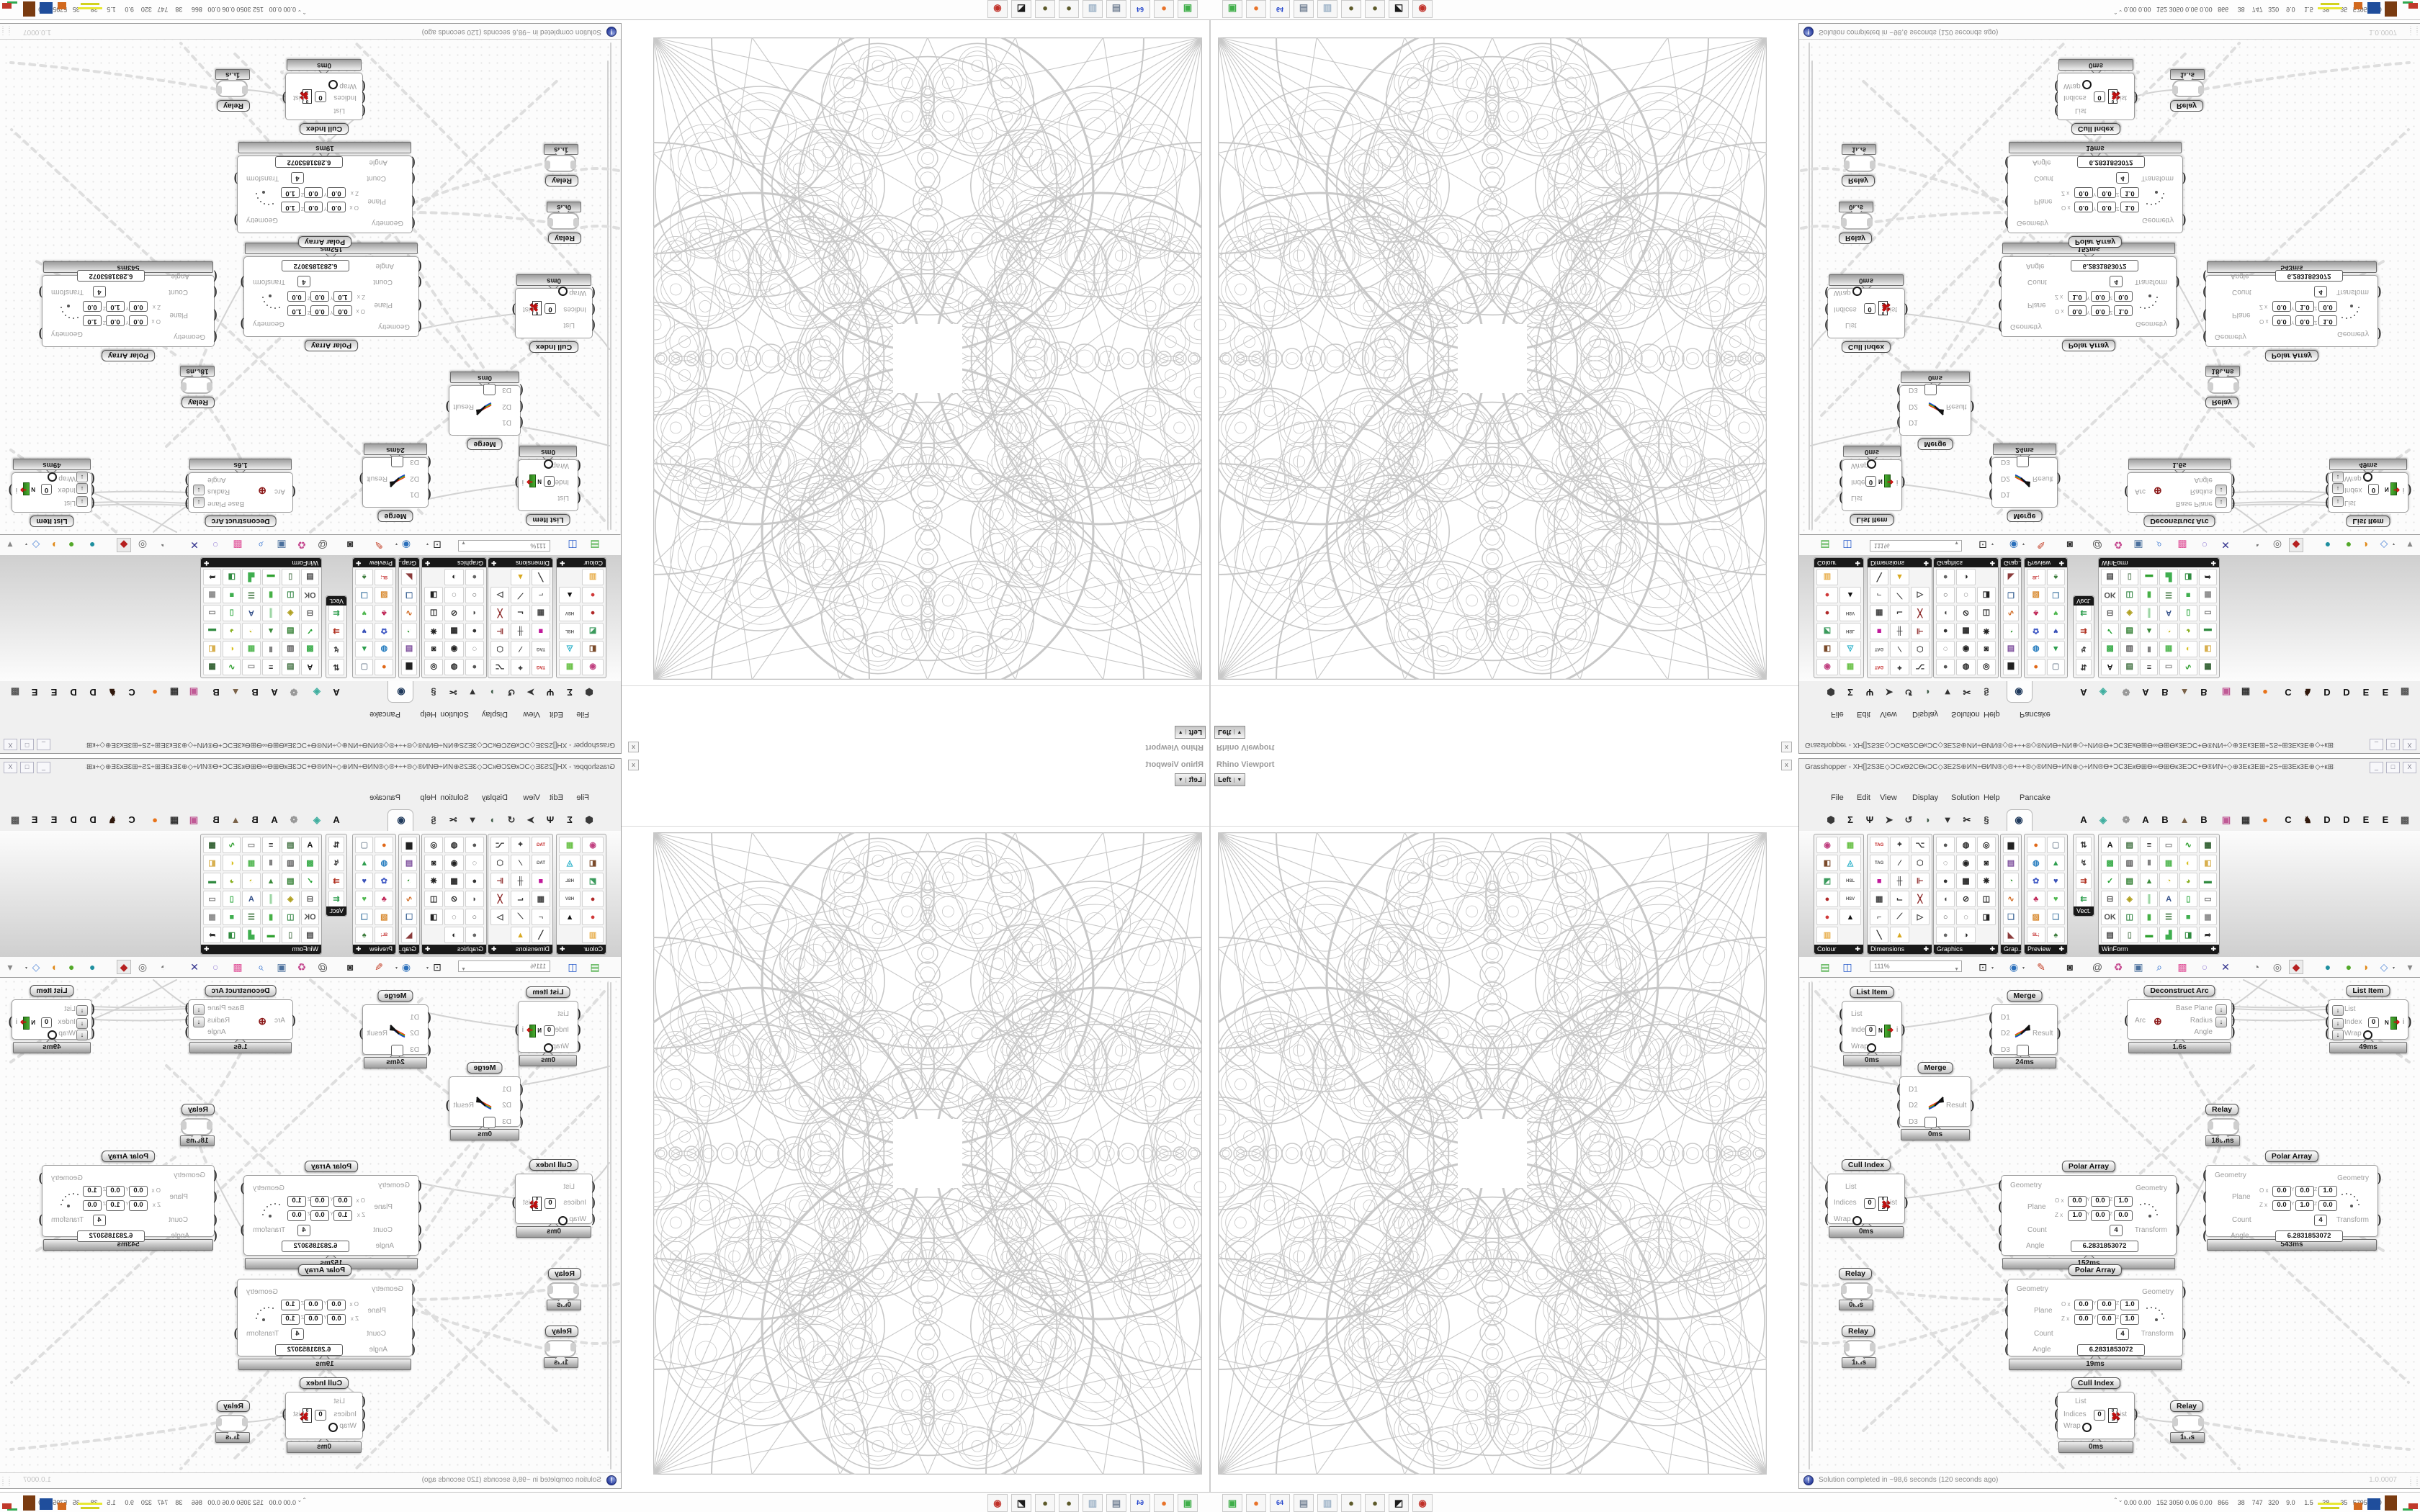 This screenshot has height=1512, width=2420. Describe the element at coordinates (409, 613) in the screenshot. I see `palette-component-icon: ∿` at that location.